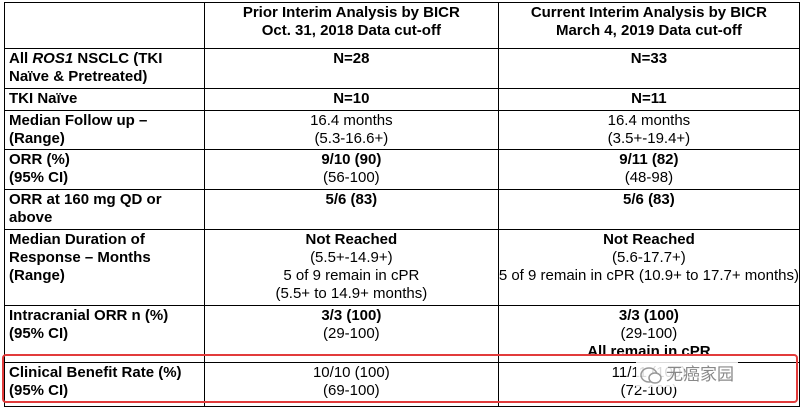  I want to click on cell-text: N=10, so click(351, 98).